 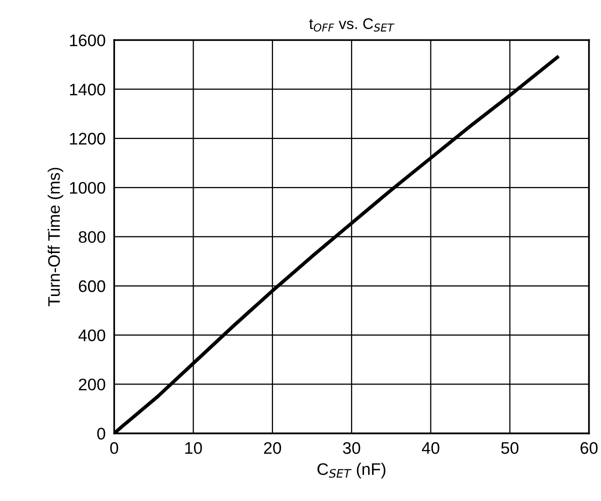 What do you see at coordinates (92, 237) in the screenshot?
I see `y-tick-label: 800` at bounding box center [92, 237].